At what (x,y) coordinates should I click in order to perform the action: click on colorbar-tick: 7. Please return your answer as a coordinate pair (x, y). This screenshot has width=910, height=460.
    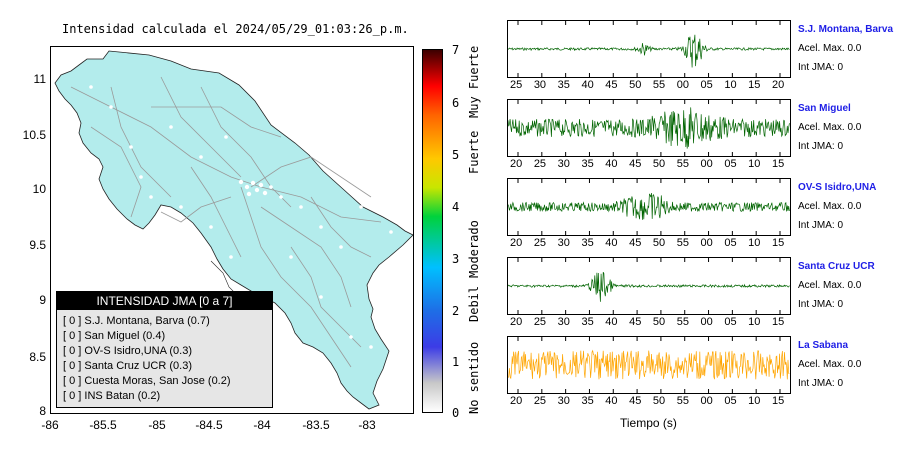
    Looking at the image, I should click on (456, 50).